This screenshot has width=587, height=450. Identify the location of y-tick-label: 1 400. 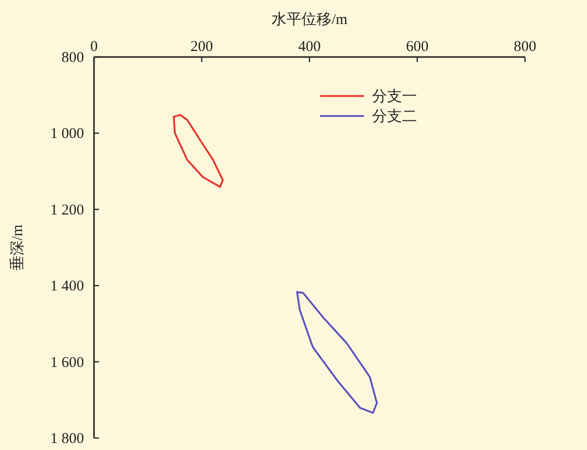
(67, 286).